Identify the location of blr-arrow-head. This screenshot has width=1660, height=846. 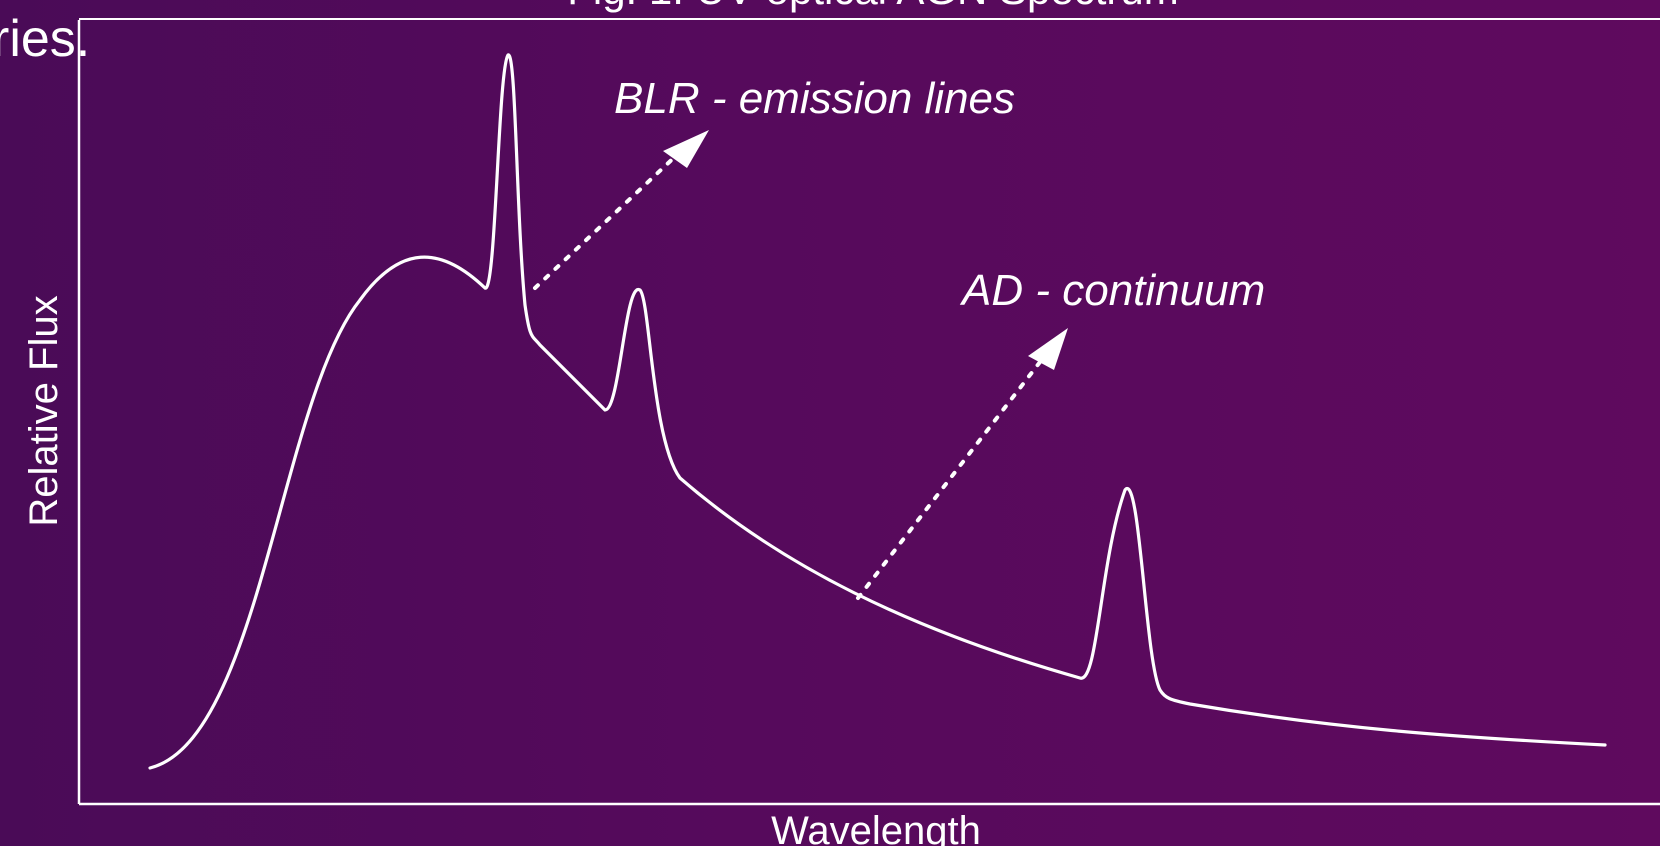
(686, 149).